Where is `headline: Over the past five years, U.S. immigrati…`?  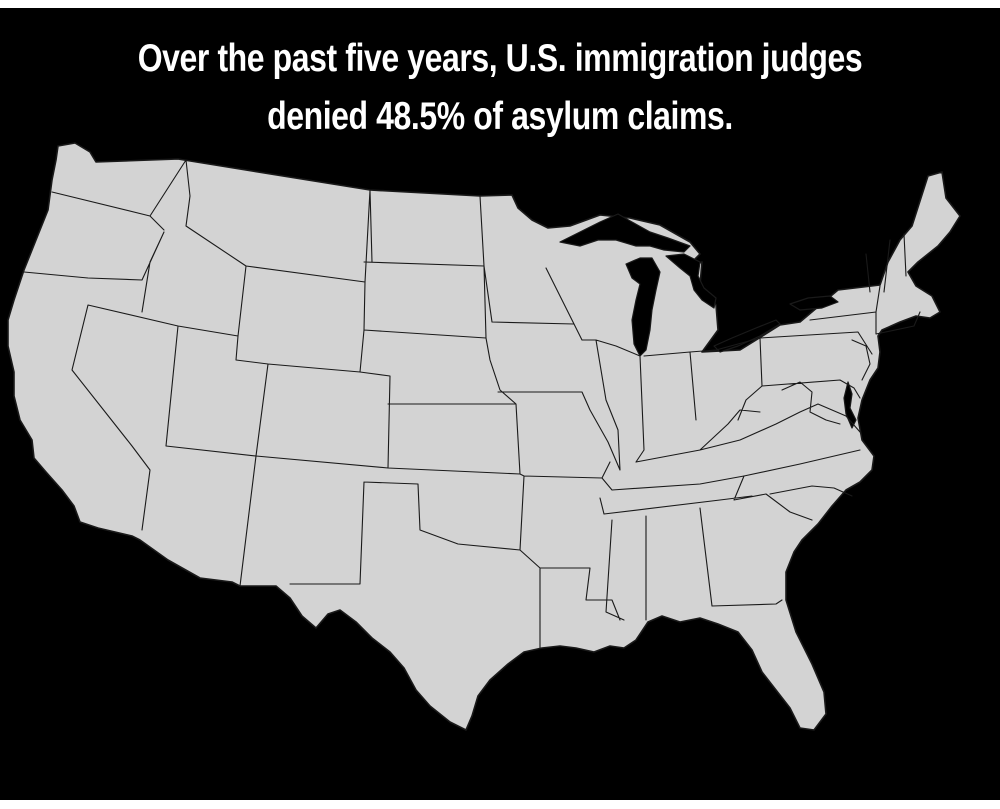
headline: Over the past five years, U.S. immigrati… is located at coordinates (500, 88).